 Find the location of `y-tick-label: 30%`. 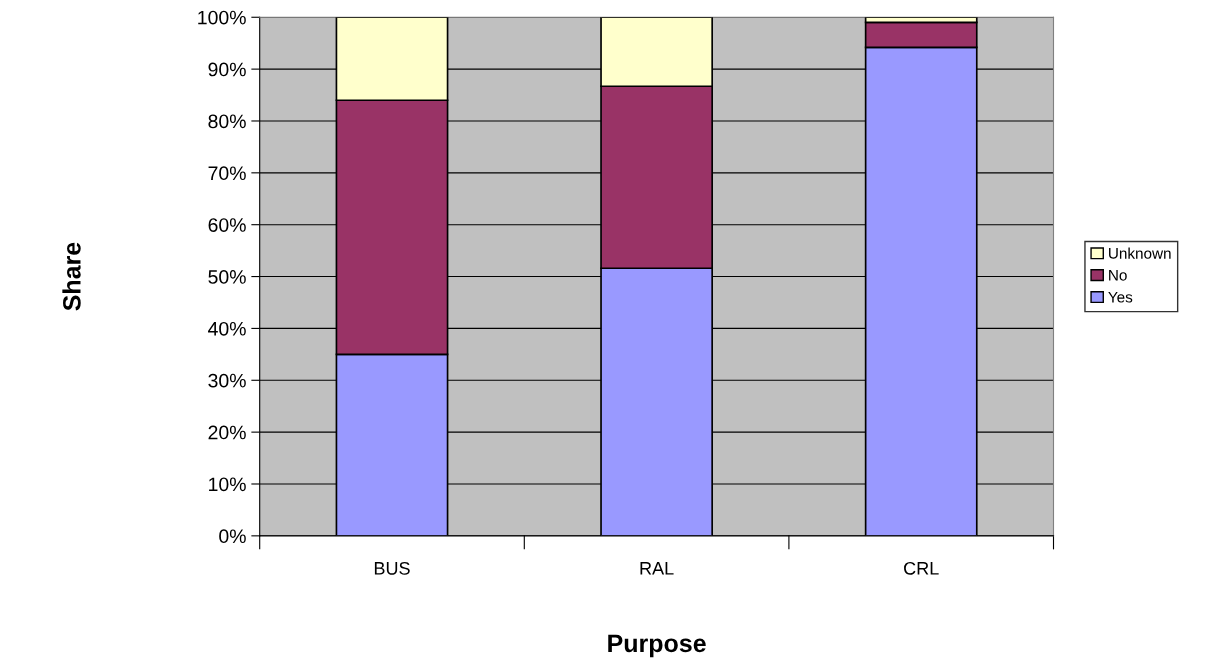

y-tick-label: 30% is located at coordinates (227, 380).